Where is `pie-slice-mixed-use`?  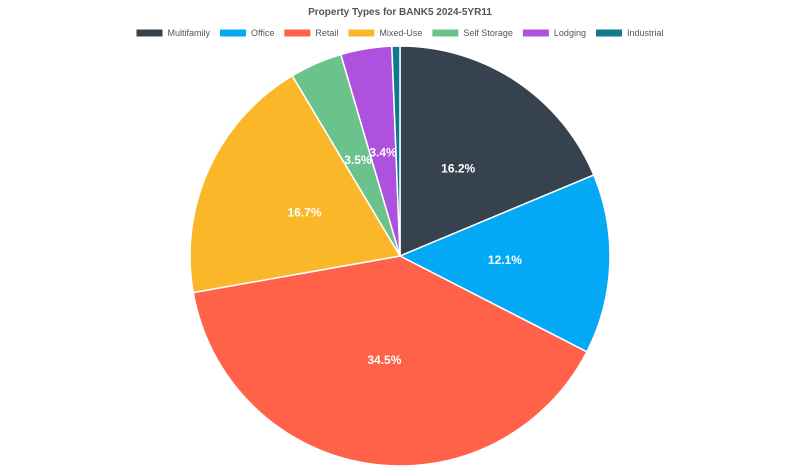
pie-slice-mixed-use is located at coordinates (295, 184).